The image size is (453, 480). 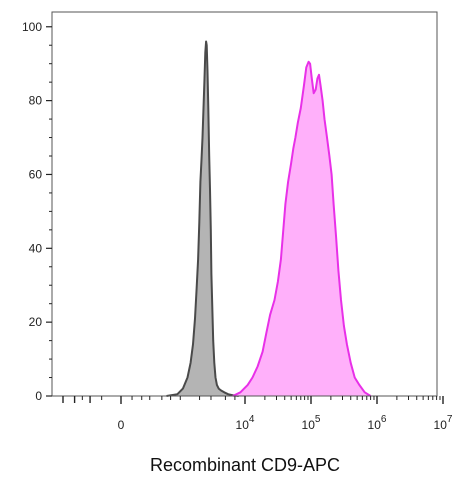 What do you see at coordinates (32, 27) in the screenshot?
I see `y-tick-label-100: 100` at bounding box center [32, 27].